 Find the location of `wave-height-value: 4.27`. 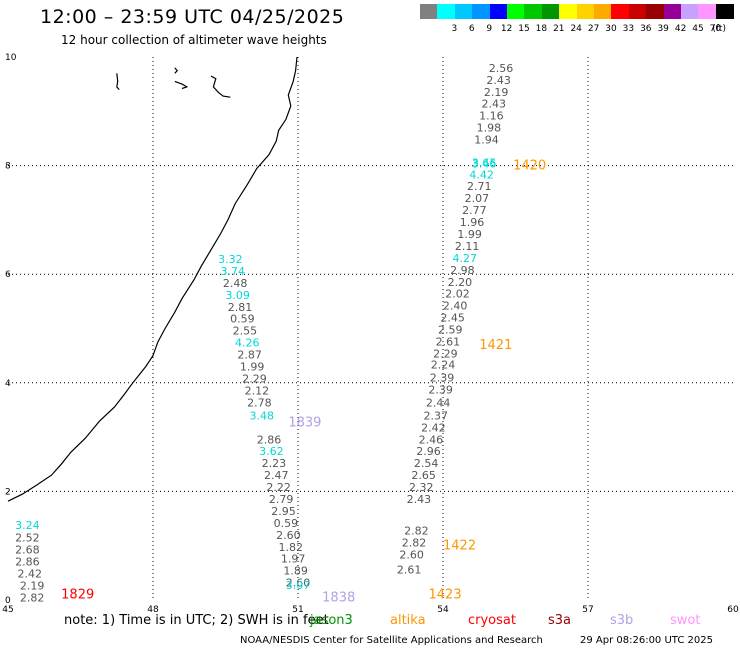

wave-height-value: 4.27 is located at coordinates (465, 258).